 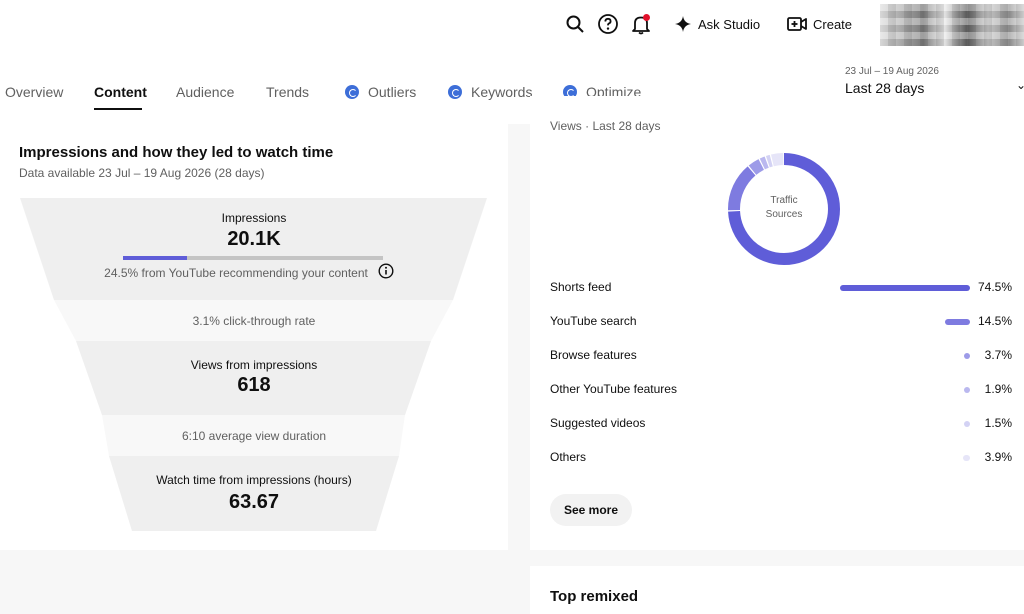 I want to click on date-range-label: Last 28 days, so click(x=885, y=88).